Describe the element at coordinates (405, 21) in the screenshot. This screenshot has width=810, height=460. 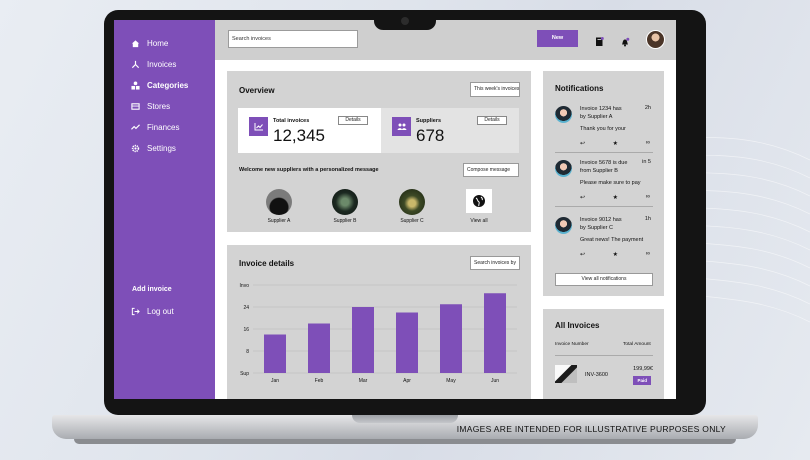
I see `camera-icon` at that location.